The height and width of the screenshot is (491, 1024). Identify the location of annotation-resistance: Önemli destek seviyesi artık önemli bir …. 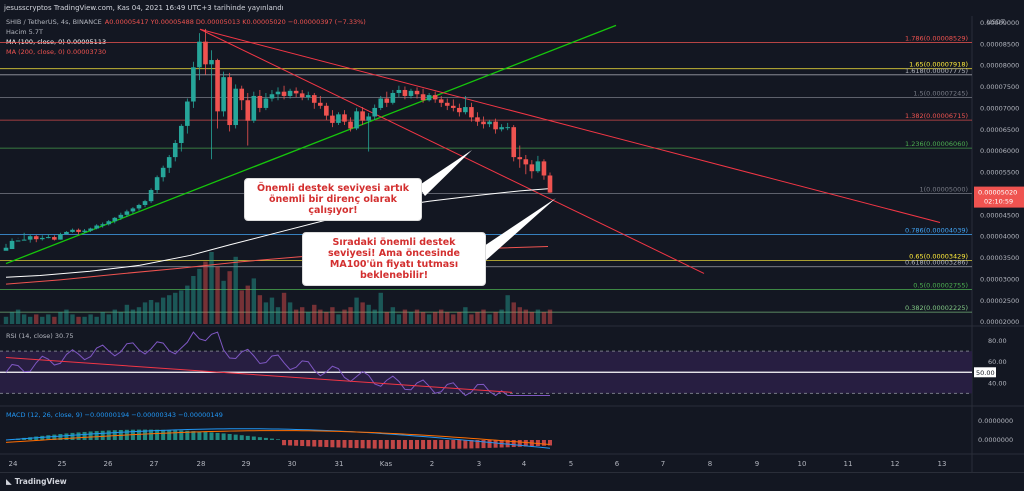
(333, 199).